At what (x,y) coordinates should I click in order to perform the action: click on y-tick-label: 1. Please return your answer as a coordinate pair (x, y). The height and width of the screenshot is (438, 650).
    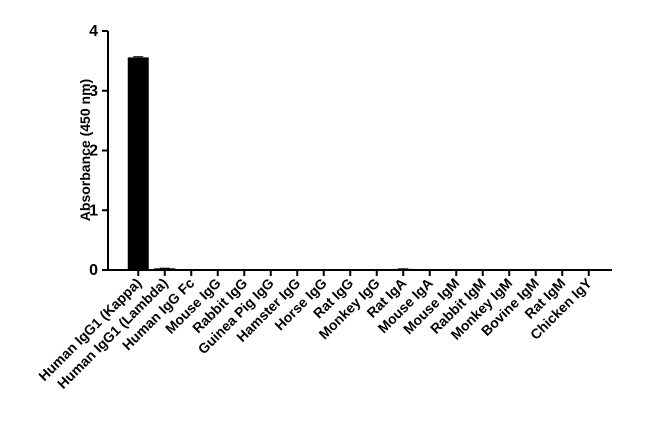
    Looking at the image, I should click on (93, 210).